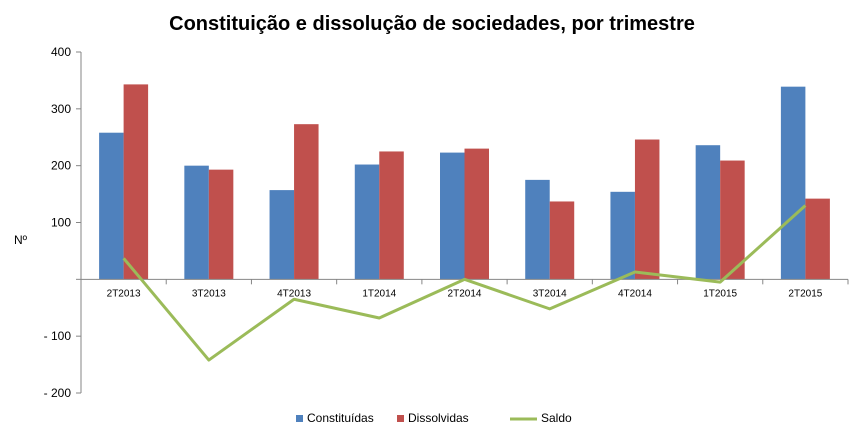  I want to click on y-tick-label: 100, so click(61, 223).